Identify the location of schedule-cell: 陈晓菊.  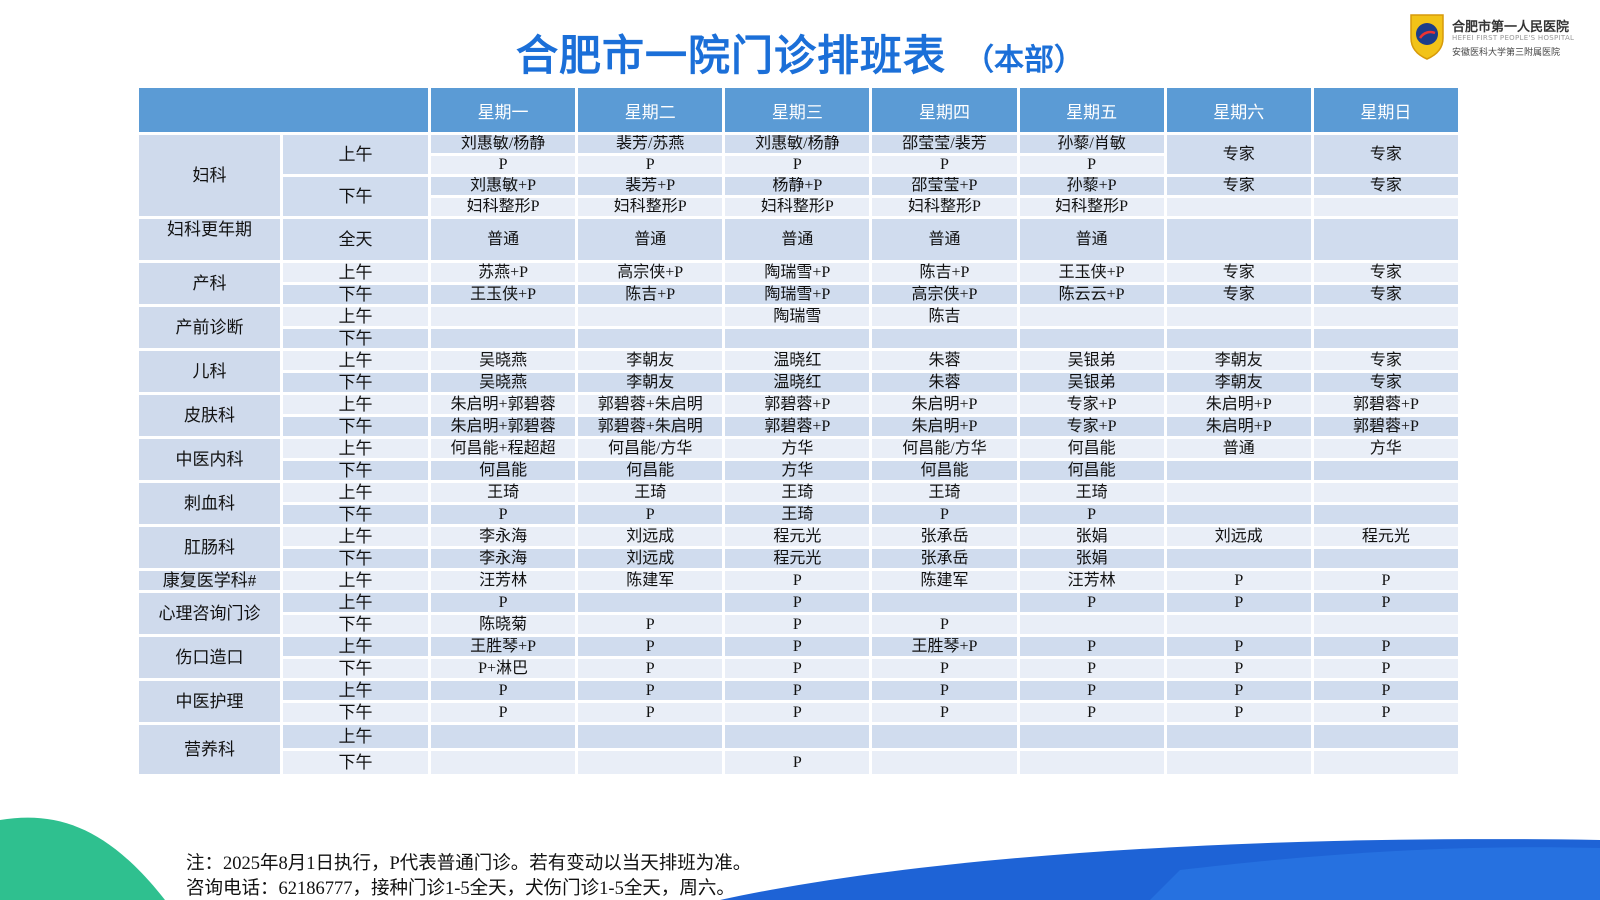
(503, 624).